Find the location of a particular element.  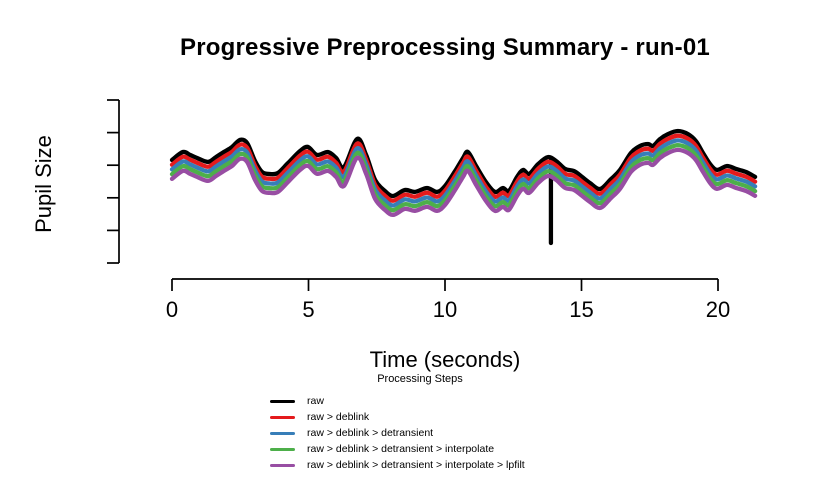

x-tick-label: 10 is located at coordinates (445, 309).